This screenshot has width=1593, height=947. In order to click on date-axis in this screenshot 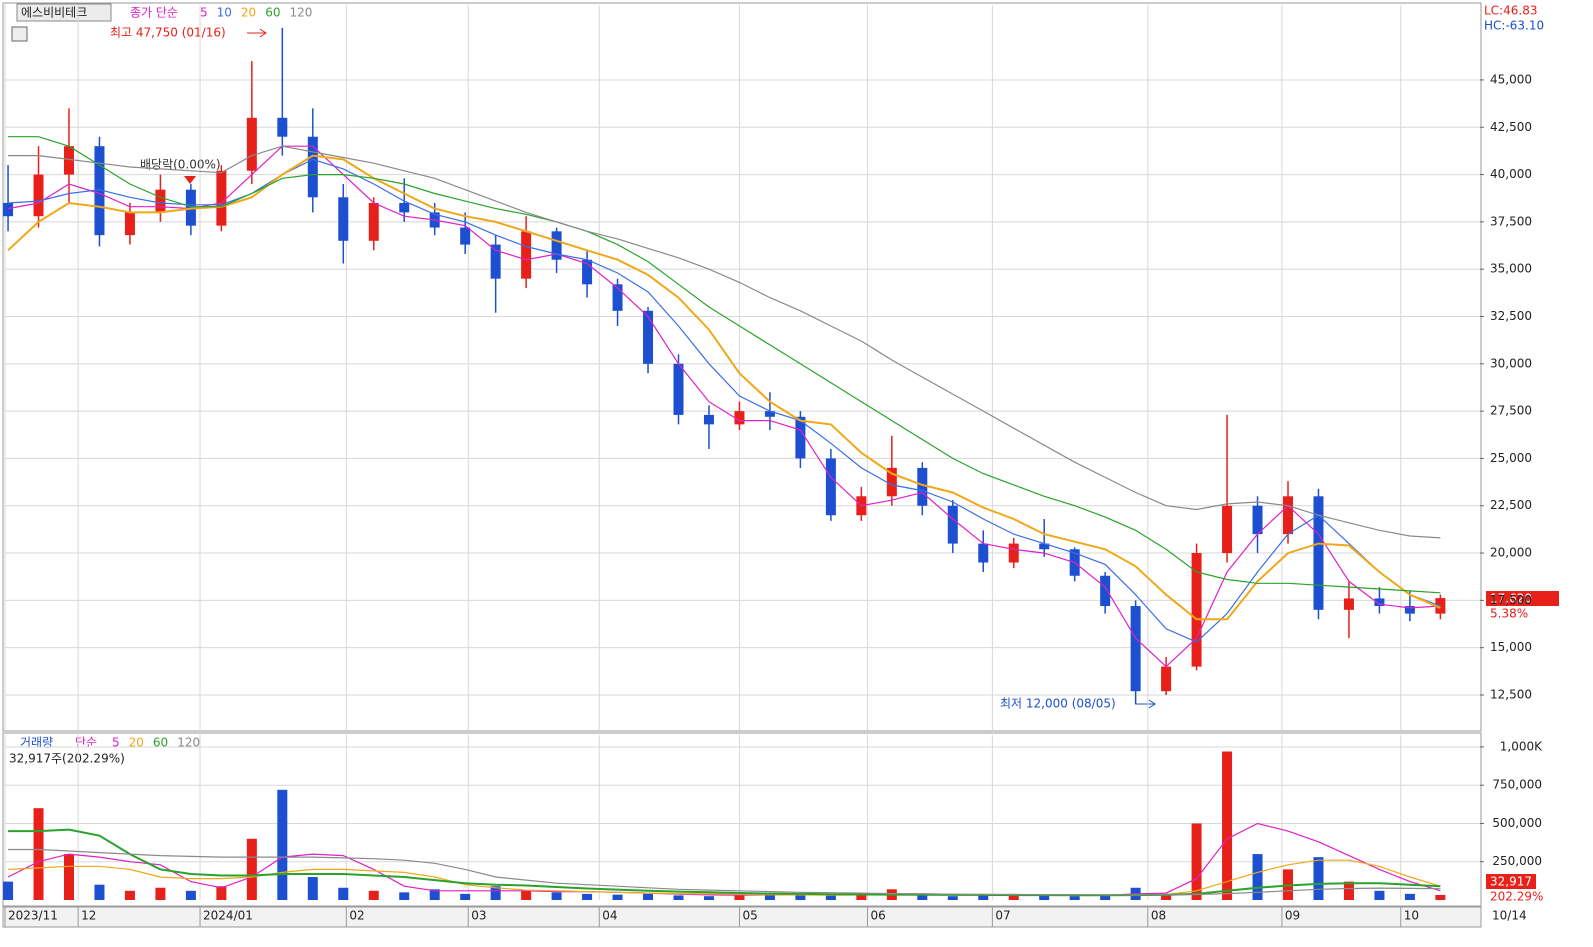, I will do `click(742, 917)`.